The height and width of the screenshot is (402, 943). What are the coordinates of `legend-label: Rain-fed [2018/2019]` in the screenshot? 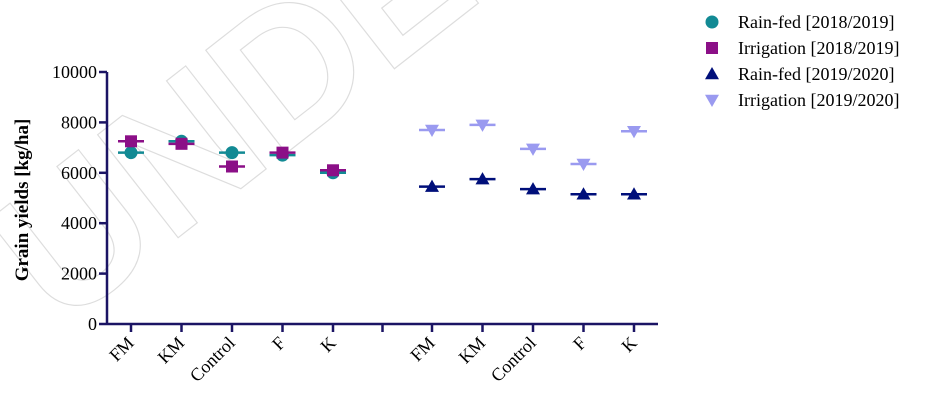 It's located at (816, 22).